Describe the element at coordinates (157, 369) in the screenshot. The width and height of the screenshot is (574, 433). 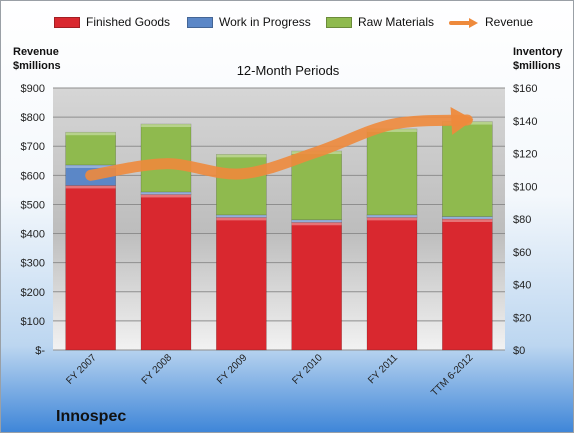
I see `x-tick-label: FY 2008` at that location.